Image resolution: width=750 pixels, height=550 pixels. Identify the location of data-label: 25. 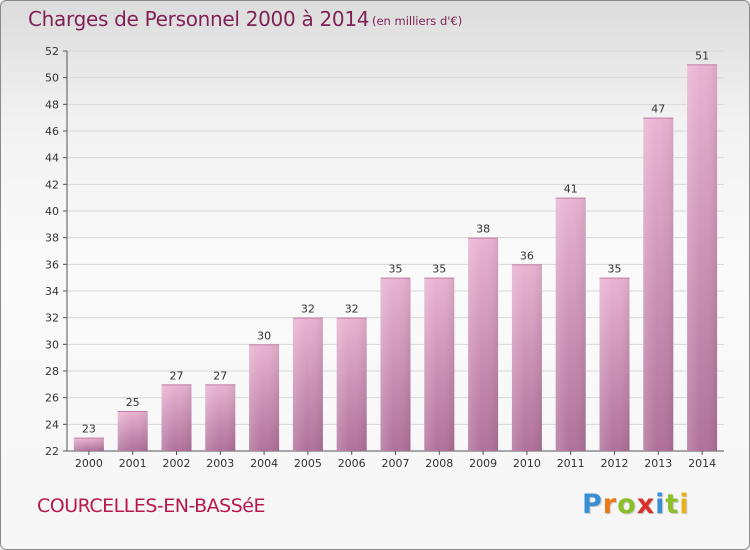
(133, 402).